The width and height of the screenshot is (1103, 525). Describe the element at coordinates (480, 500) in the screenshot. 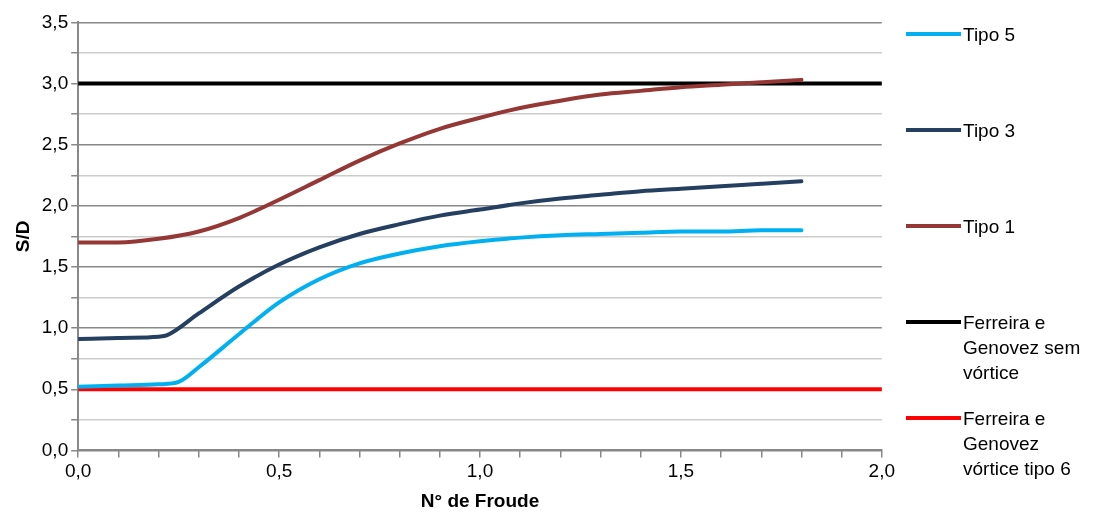

I see `x-axis-title: N° de Froude` at that location.